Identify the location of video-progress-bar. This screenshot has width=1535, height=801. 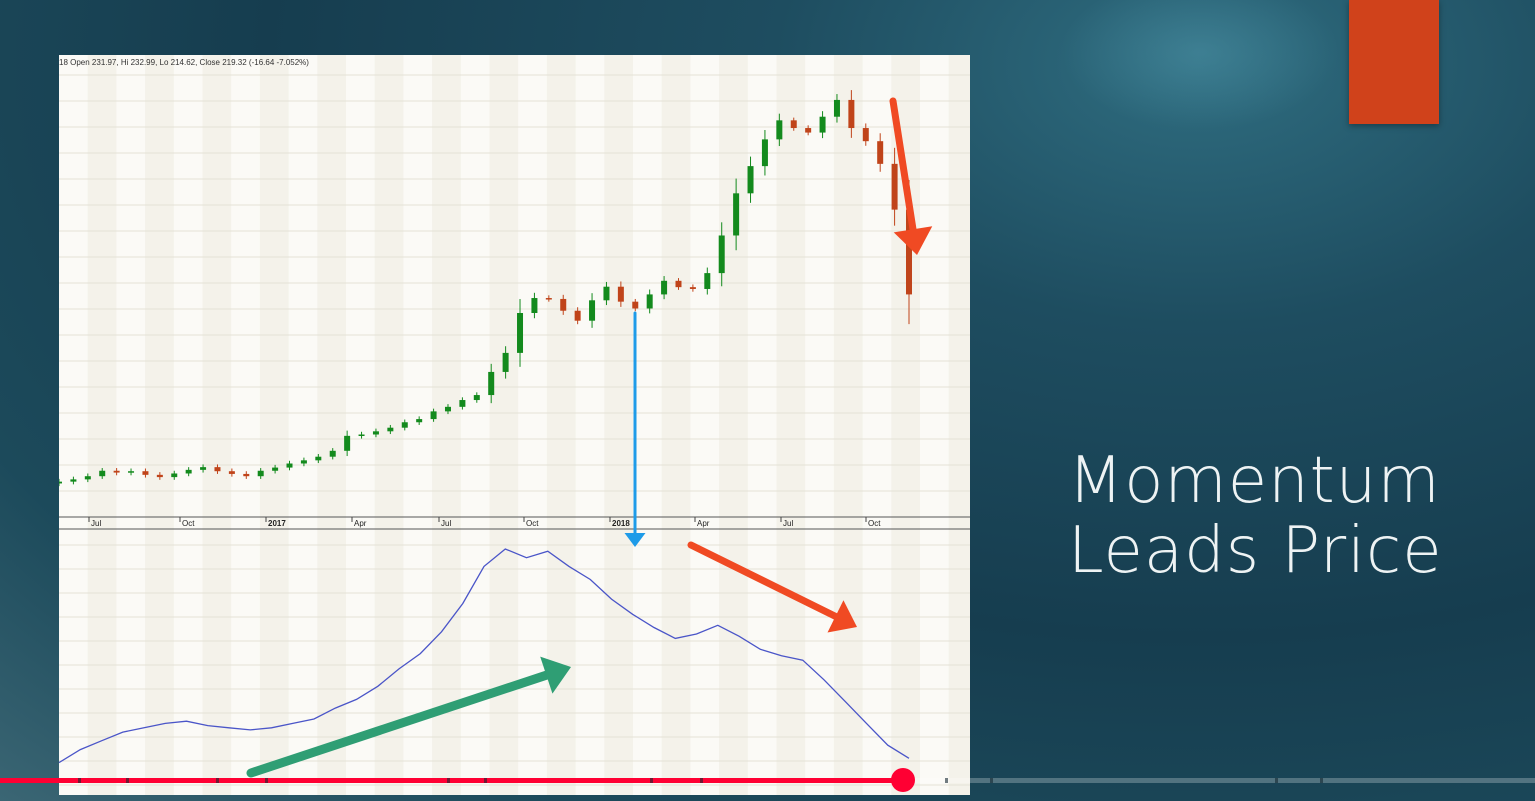
(767, 780).